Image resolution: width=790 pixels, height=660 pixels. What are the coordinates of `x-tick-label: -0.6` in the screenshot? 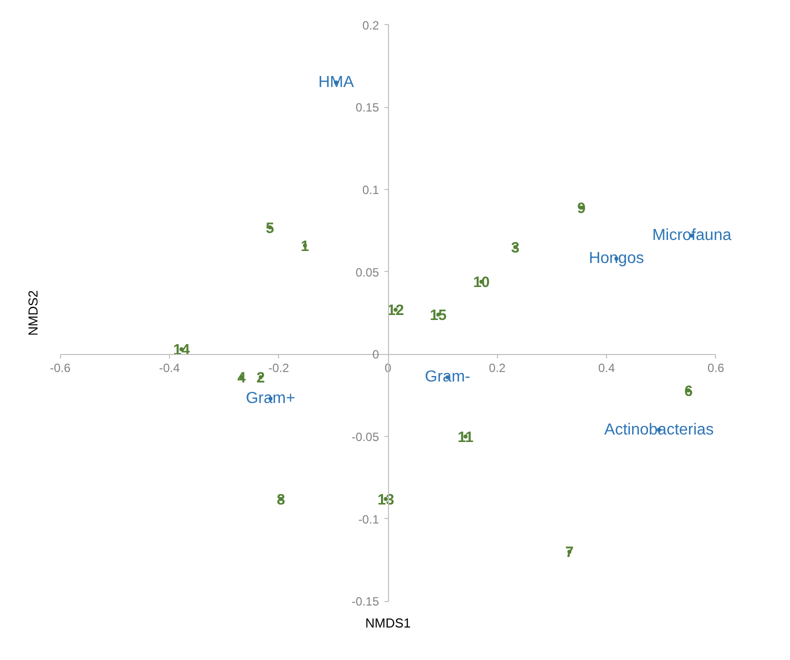 It's located at (60, 368).